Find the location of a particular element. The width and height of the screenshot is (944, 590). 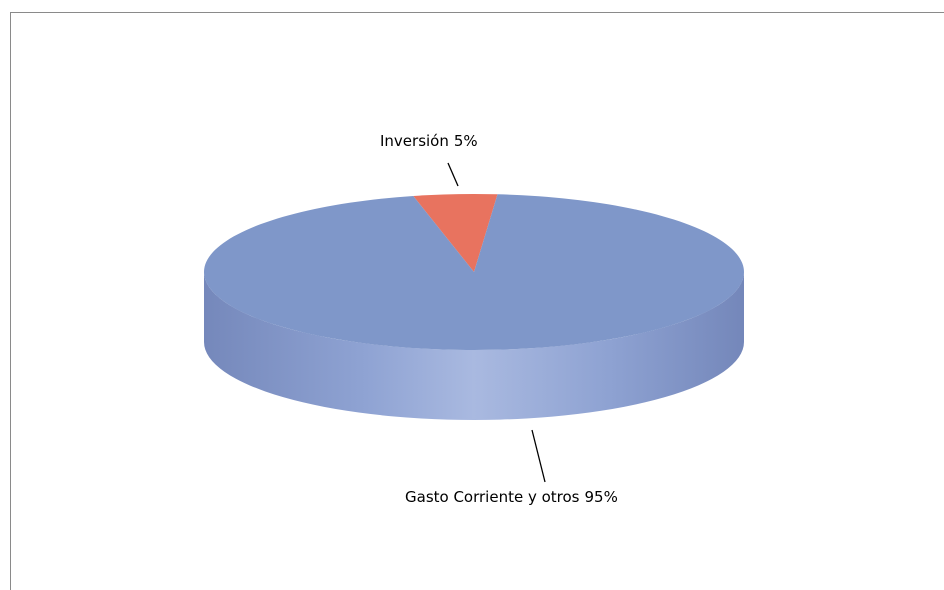

value-label: 5% is located at coordinates (466, 141).